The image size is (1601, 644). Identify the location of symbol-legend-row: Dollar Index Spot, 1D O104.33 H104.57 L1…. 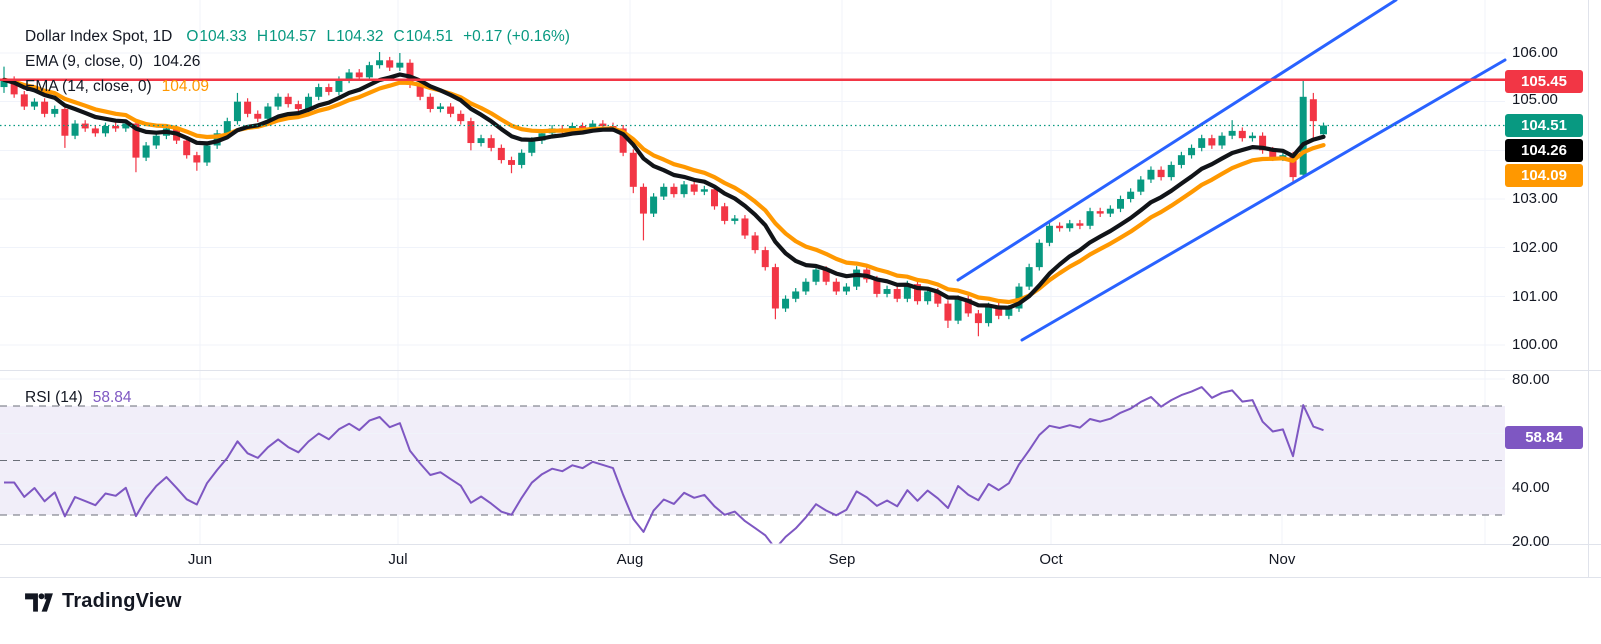
(297, 37).